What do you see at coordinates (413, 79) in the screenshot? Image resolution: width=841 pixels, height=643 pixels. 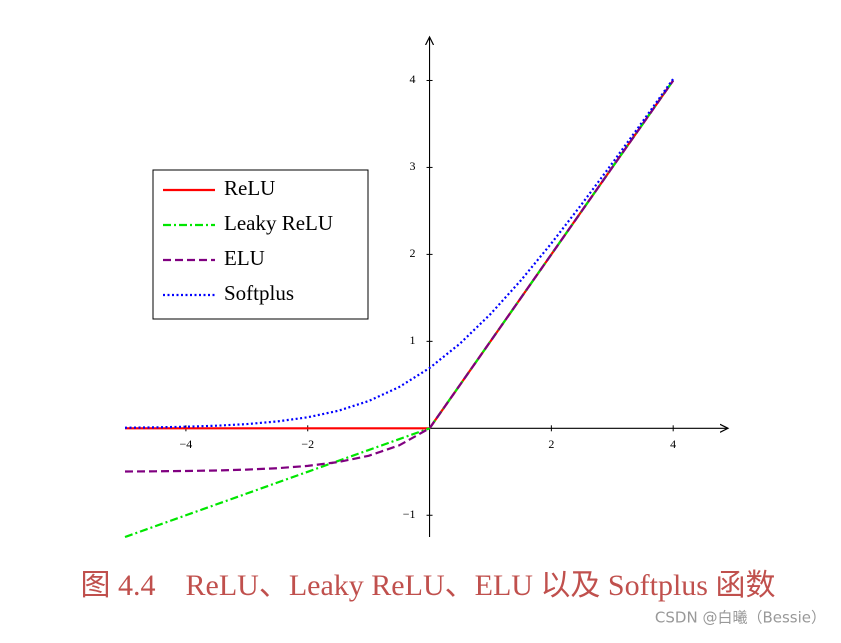 I see `y-tick-label: 4` at bounding box center [413, 79].